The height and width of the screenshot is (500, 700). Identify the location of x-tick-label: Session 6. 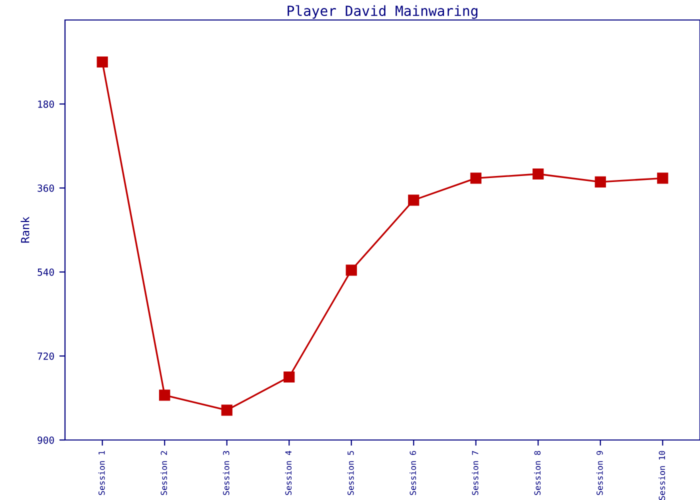
(413, 473).